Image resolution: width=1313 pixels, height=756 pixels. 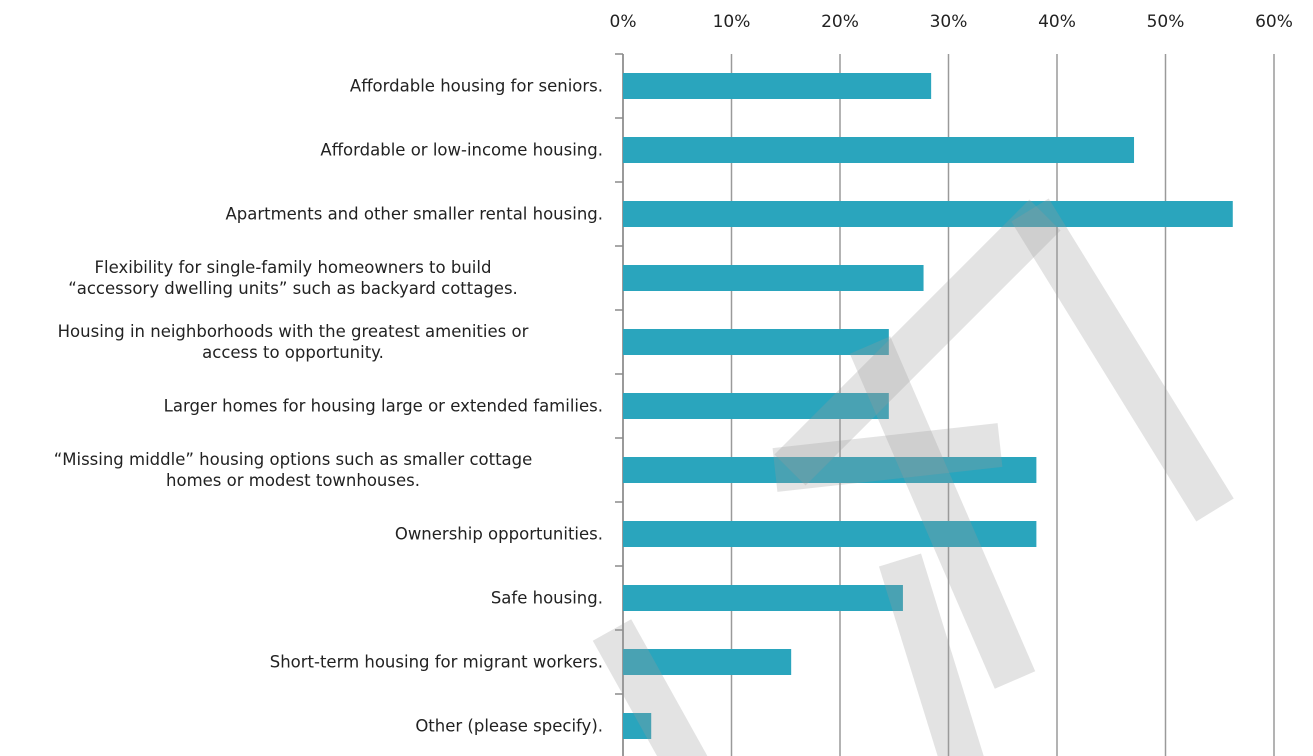 What do you see at coordinates (509, 726) in the screenshot?
I see `y-tick-label: Other (please specify).` at bounding box center [509, 726].